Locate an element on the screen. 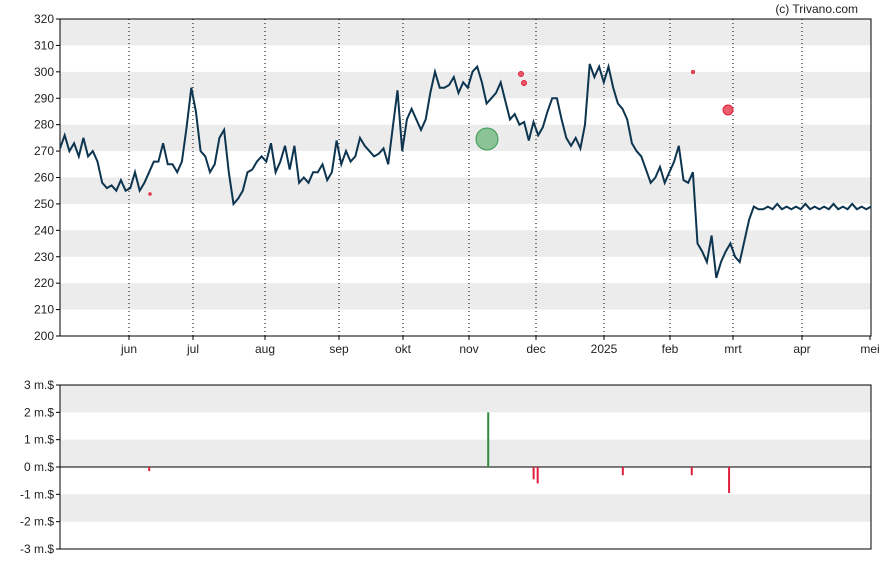  x-tick-label: mrt is located at coordinates (733, 349).